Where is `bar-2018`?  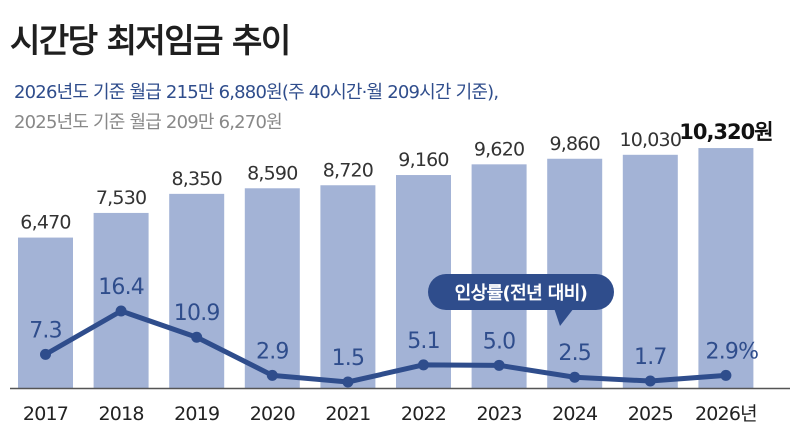
bar-2018 is located at coordinates (121, 300).